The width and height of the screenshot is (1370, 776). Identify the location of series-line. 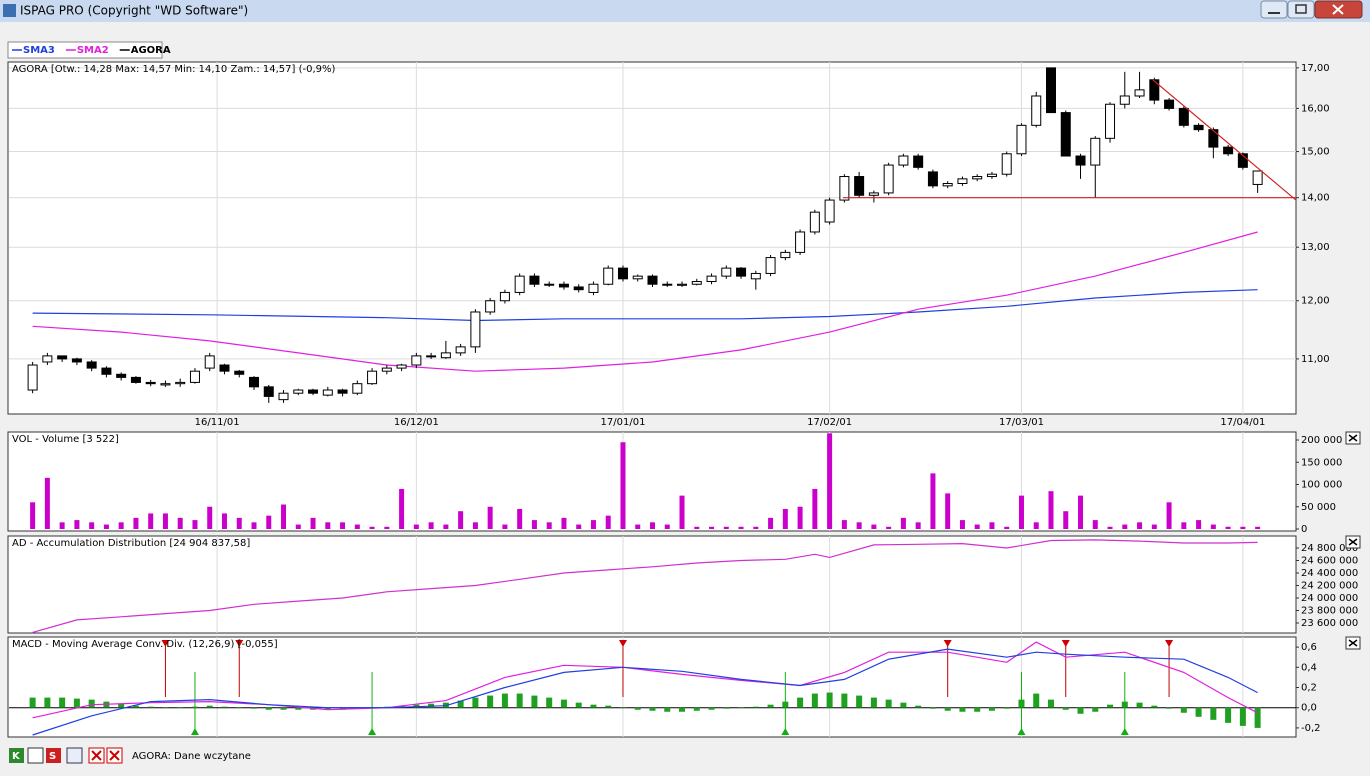
(645, 692).